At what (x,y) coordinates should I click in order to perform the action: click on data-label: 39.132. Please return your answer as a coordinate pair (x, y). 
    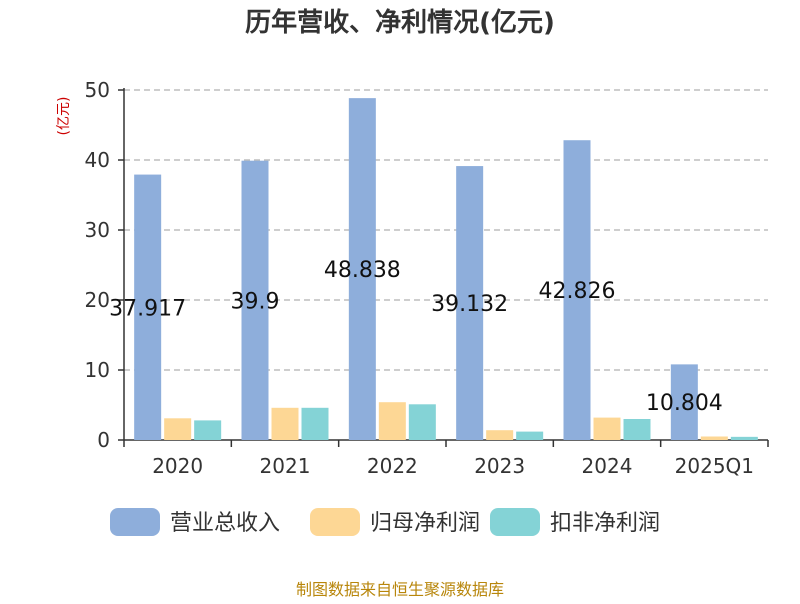
    Looking at the image, I should click on (469, 304).